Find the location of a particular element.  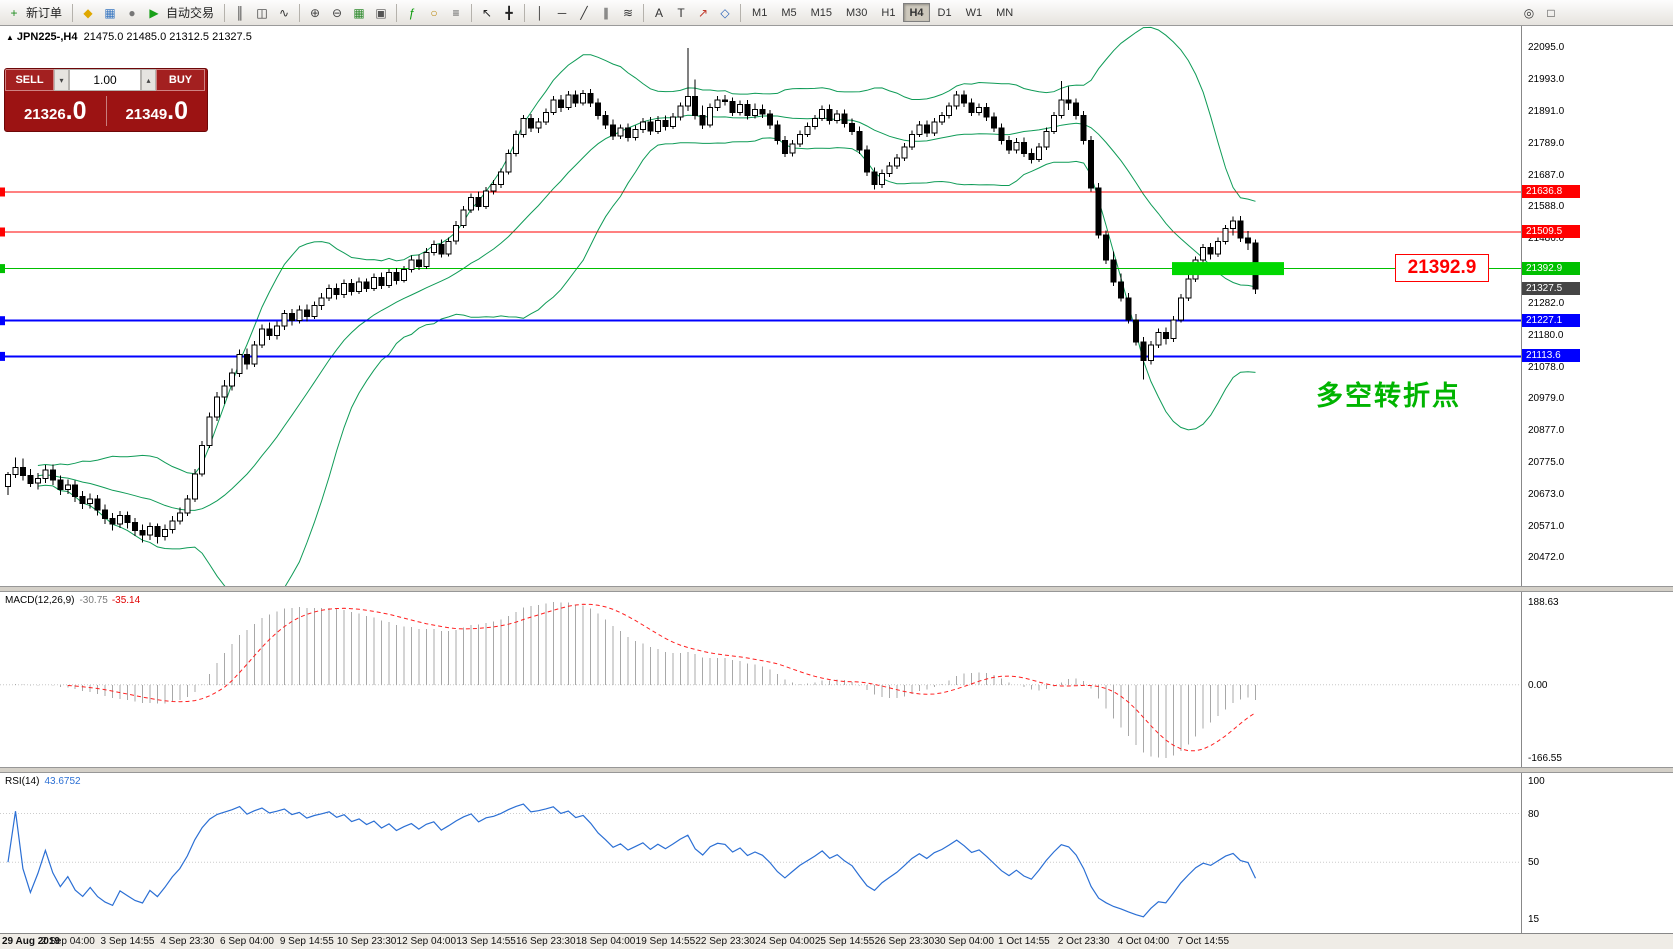

time-axis-label: 18 Sep 04:00 is located at coordinates (605, 941).